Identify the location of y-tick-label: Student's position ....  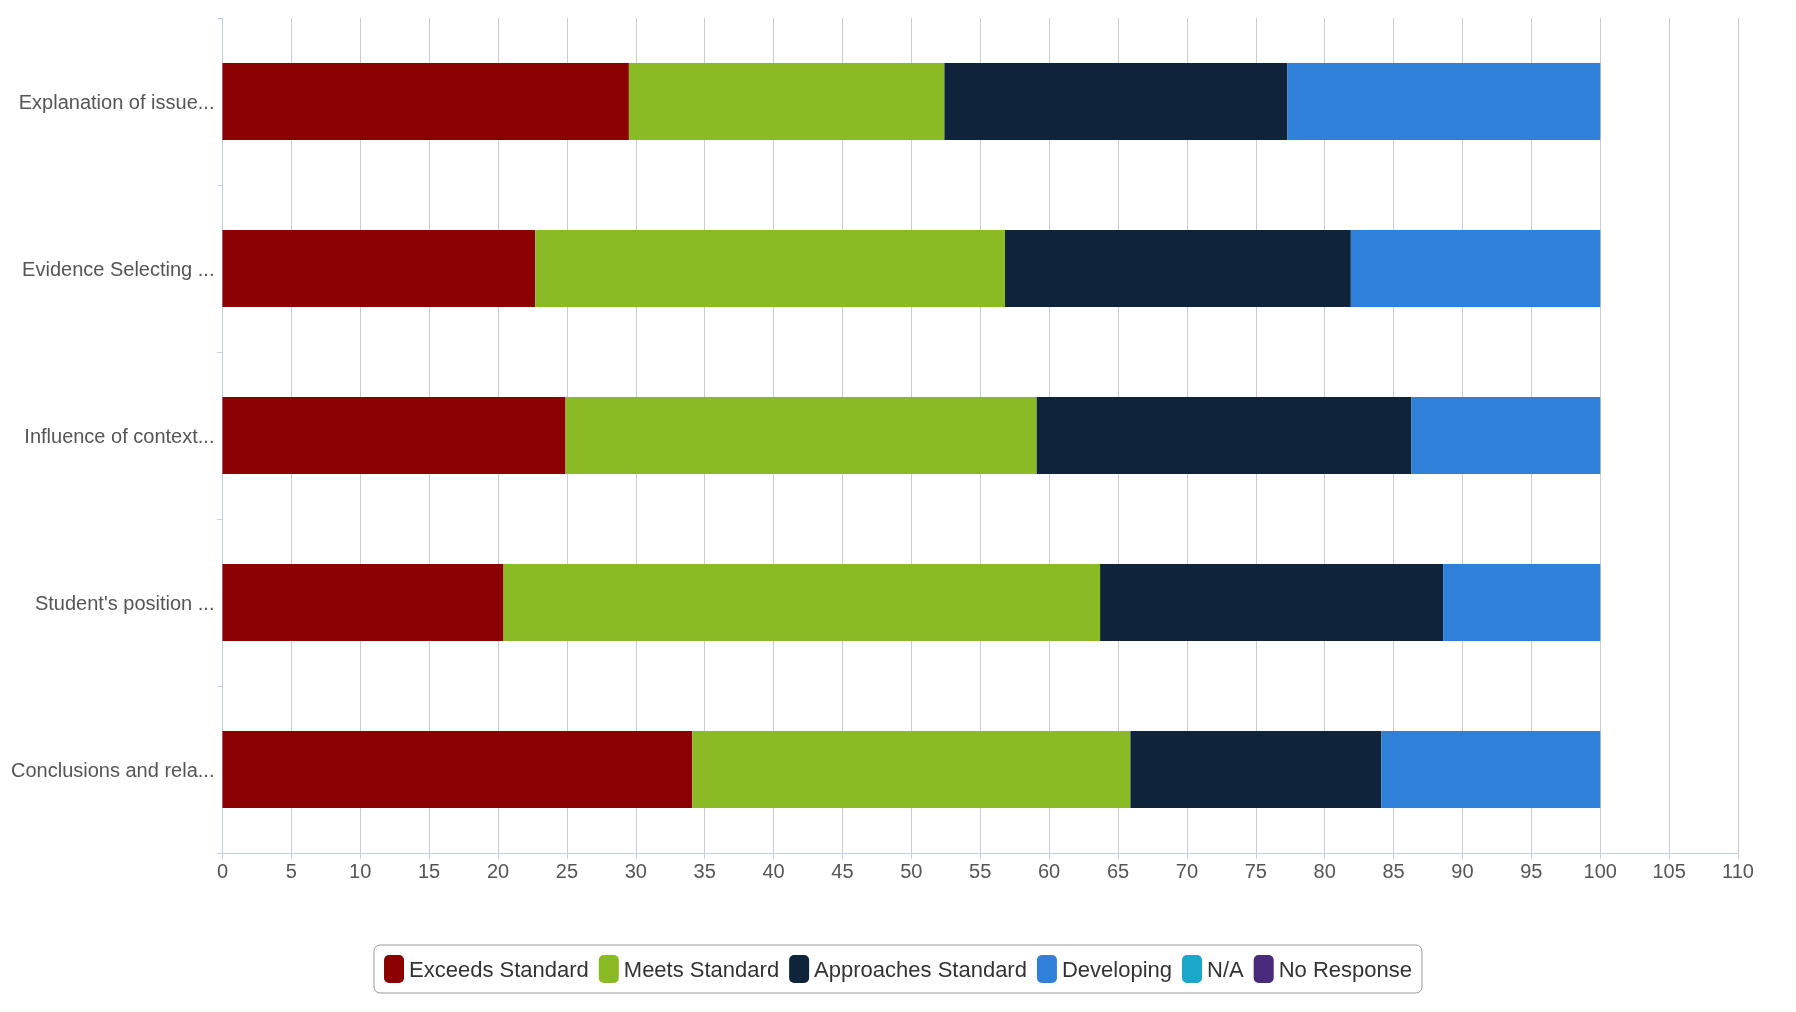
(124, 602).